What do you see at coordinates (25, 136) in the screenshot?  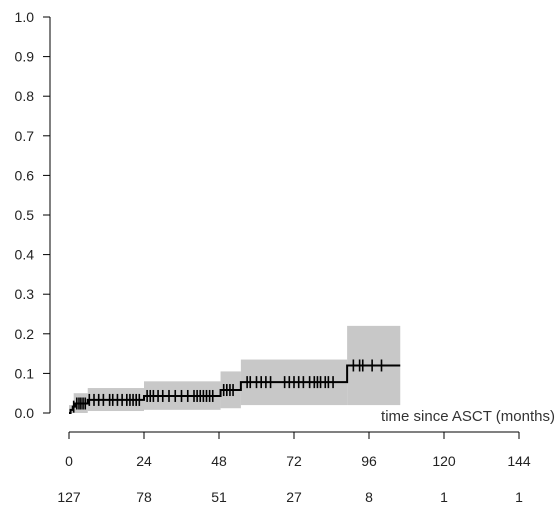 I see `y-tick-label: 0.7` at bounding box center [25, 136].